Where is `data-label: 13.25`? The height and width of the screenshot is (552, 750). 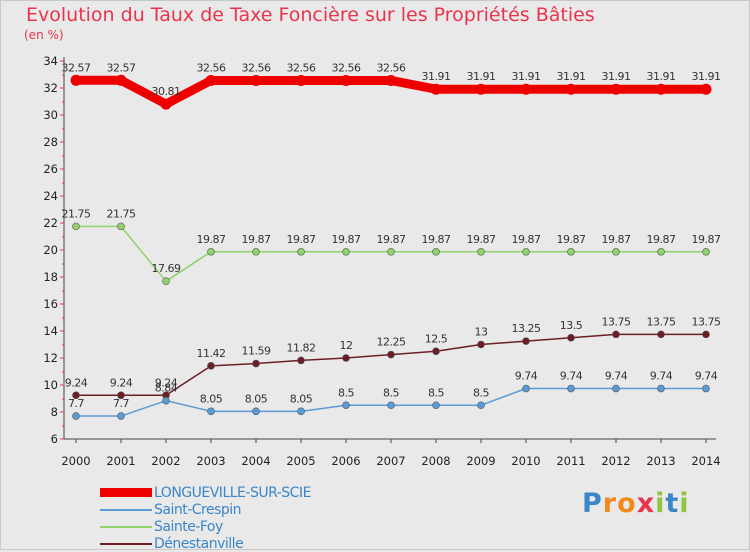 data-label: 13.25 is located at coordinates (526, 328).